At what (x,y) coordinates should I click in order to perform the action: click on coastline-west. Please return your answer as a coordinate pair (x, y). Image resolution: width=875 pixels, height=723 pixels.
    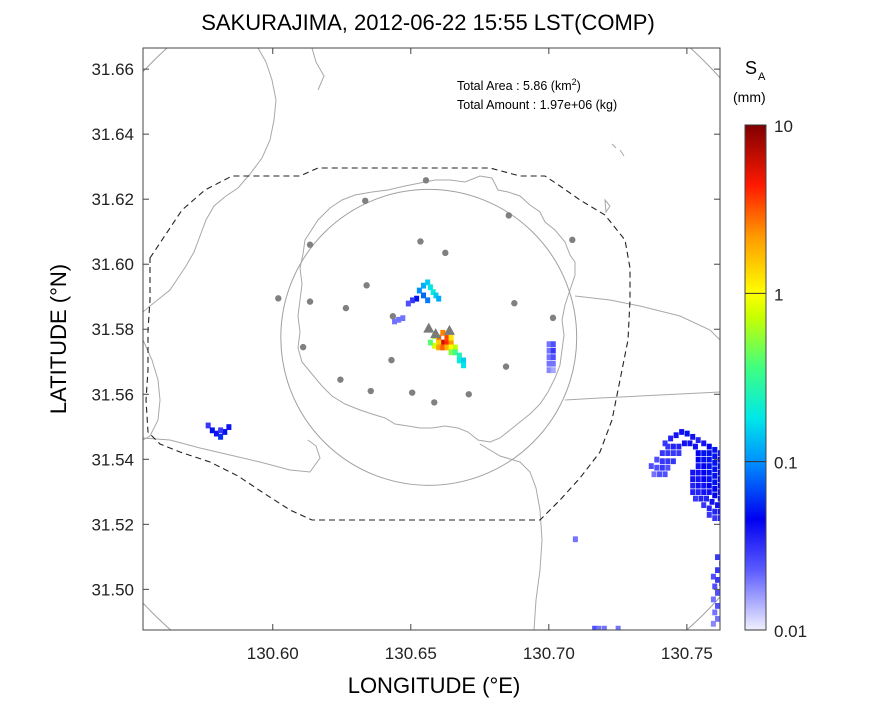
    Looking at the image, I should click on (152, 390).